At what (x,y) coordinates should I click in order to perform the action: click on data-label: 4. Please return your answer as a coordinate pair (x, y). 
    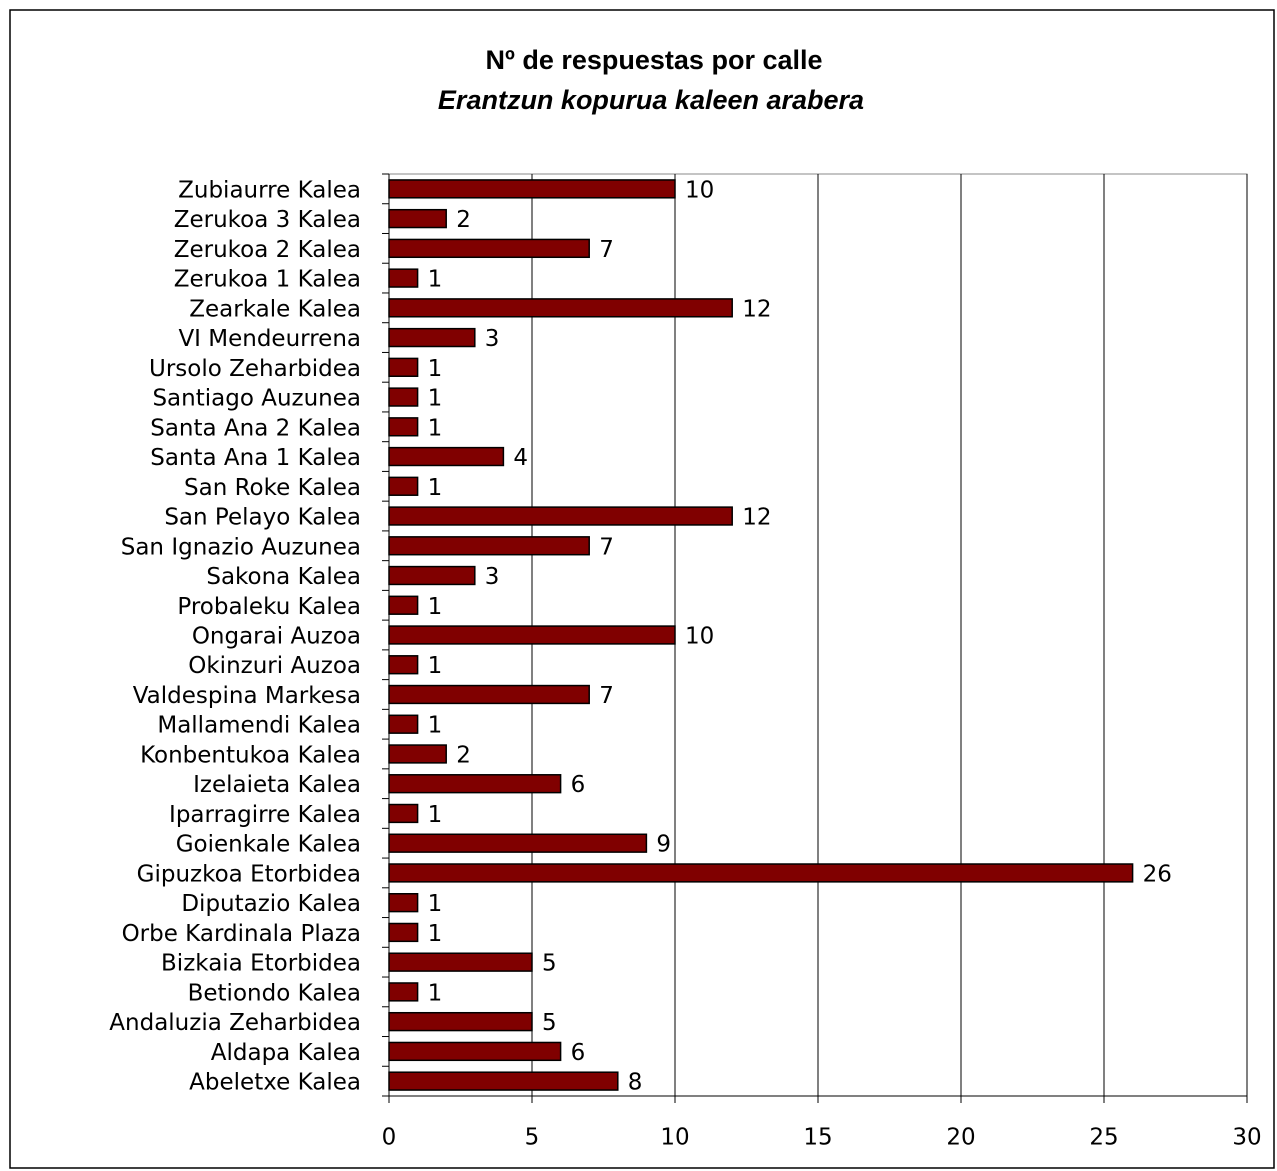
    Looking at the image, I should click on (520, 458).